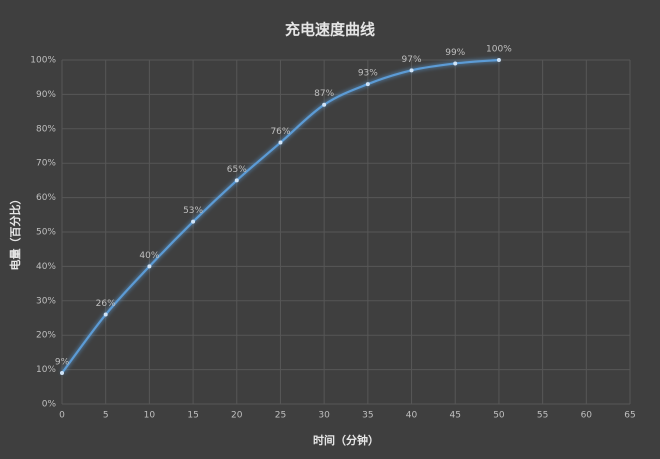 The width and height of the screenshot is (660, 459). Describe the element at coordinates (237, 416) in the screenshot. I see `x-tick-label: 20` at that location.